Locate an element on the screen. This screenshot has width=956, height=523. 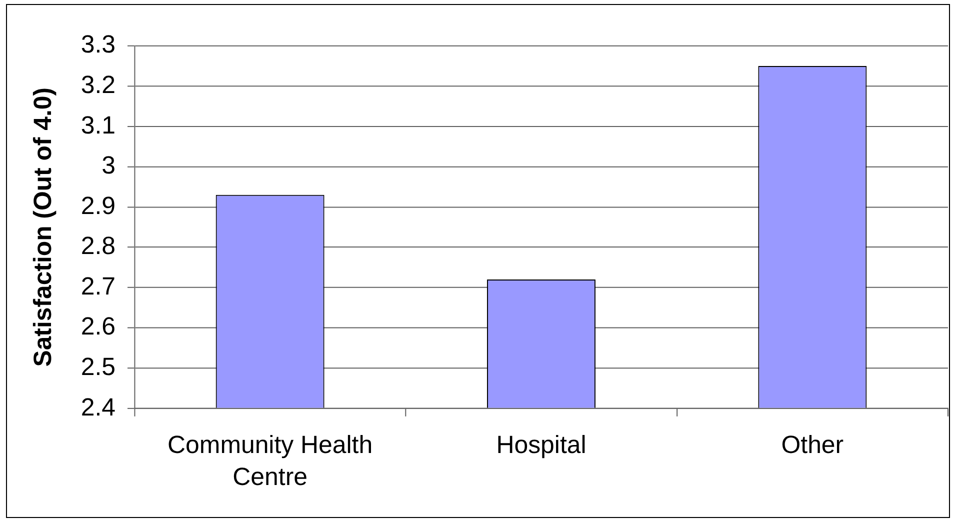
y-tick-label: 2.9 is located at coordinates (98, 206).